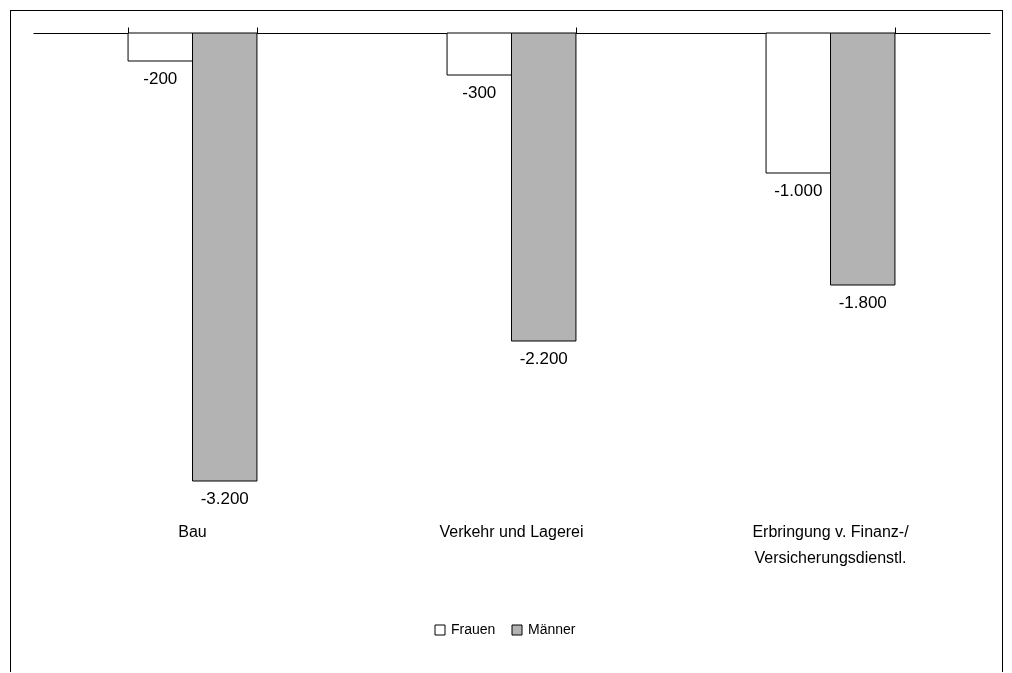  I want to click on legend-label: Männer, so click(552, 629).